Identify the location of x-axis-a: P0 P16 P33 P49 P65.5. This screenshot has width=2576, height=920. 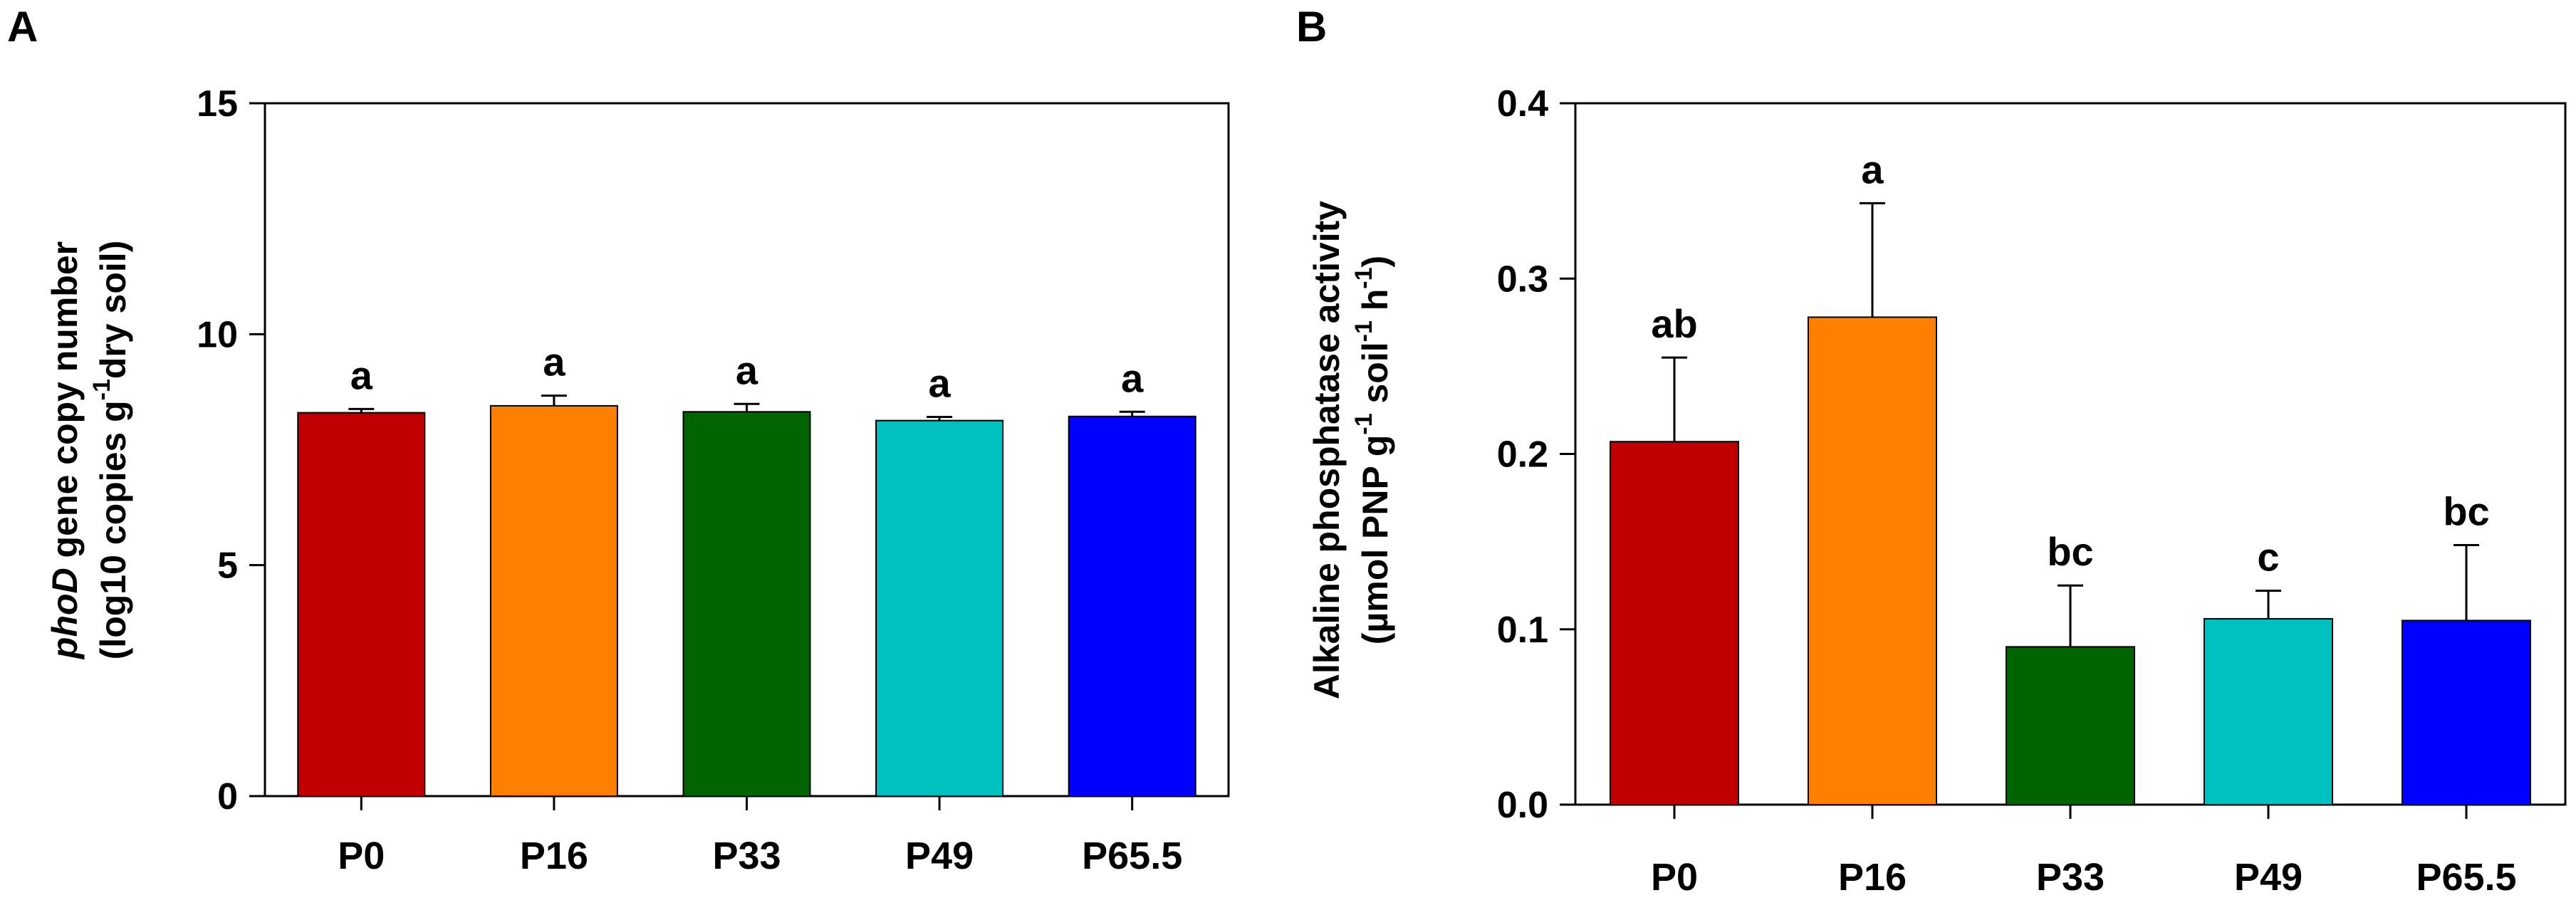
(760, 837).